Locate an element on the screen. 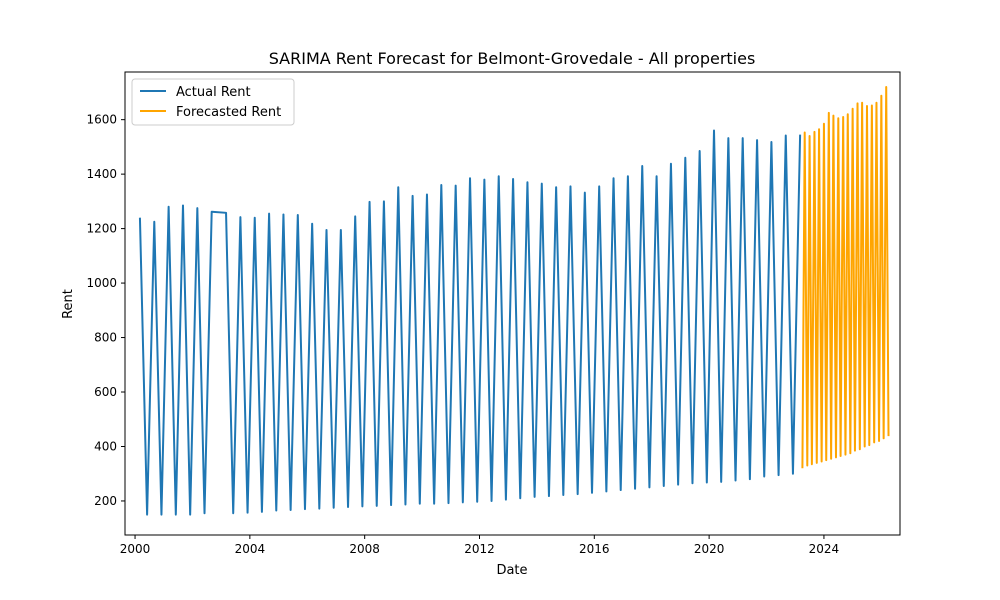 The height and width of the screenshot is (600, 1000). legend-box is located at coordinates (213, 102).